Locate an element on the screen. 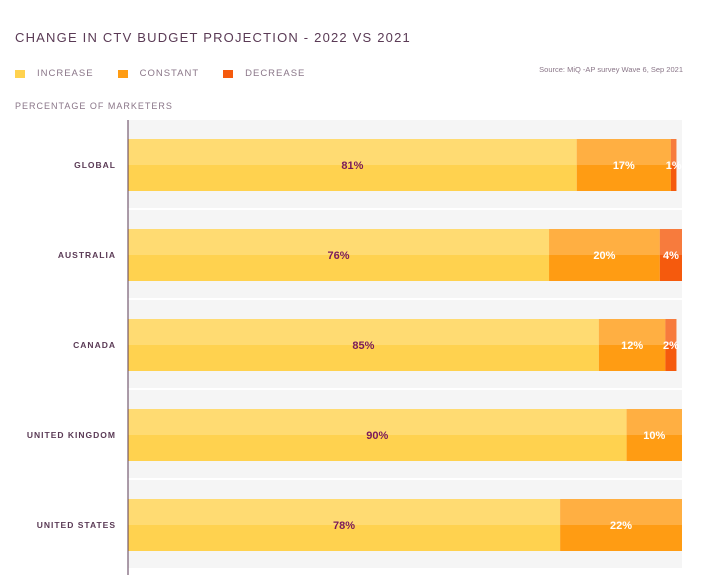  legend-item-increase: INCREASE is located at coordinates (54, 73).